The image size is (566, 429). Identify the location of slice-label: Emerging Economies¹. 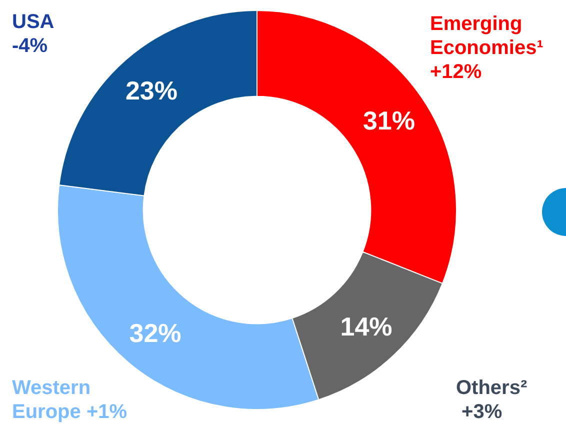
(489, 36).